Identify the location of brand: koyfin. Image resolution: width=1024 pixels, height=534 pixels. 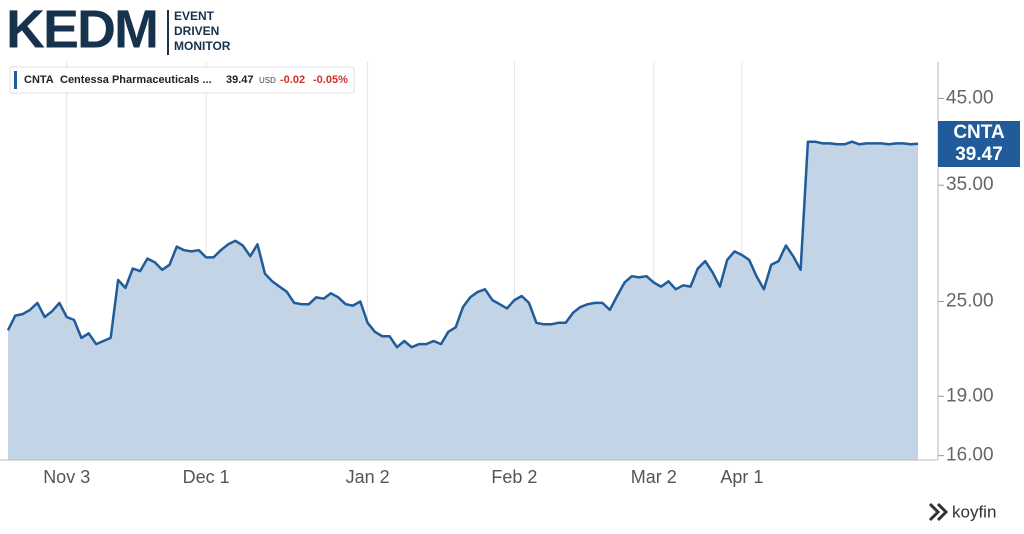
(962, 512).